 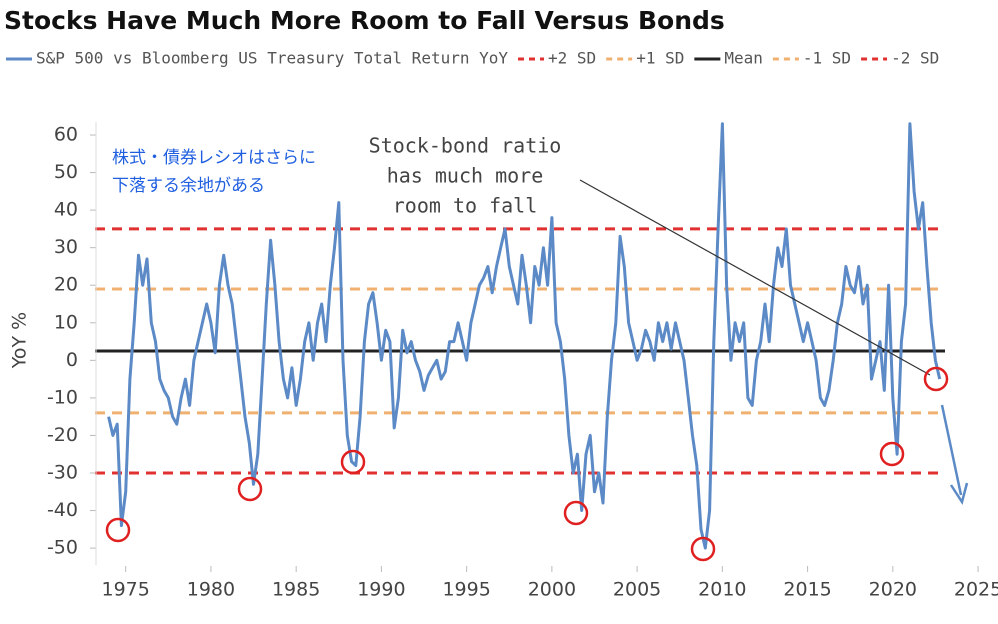 I want to click on y-tick-label: -20, so click(x=62, y=435).